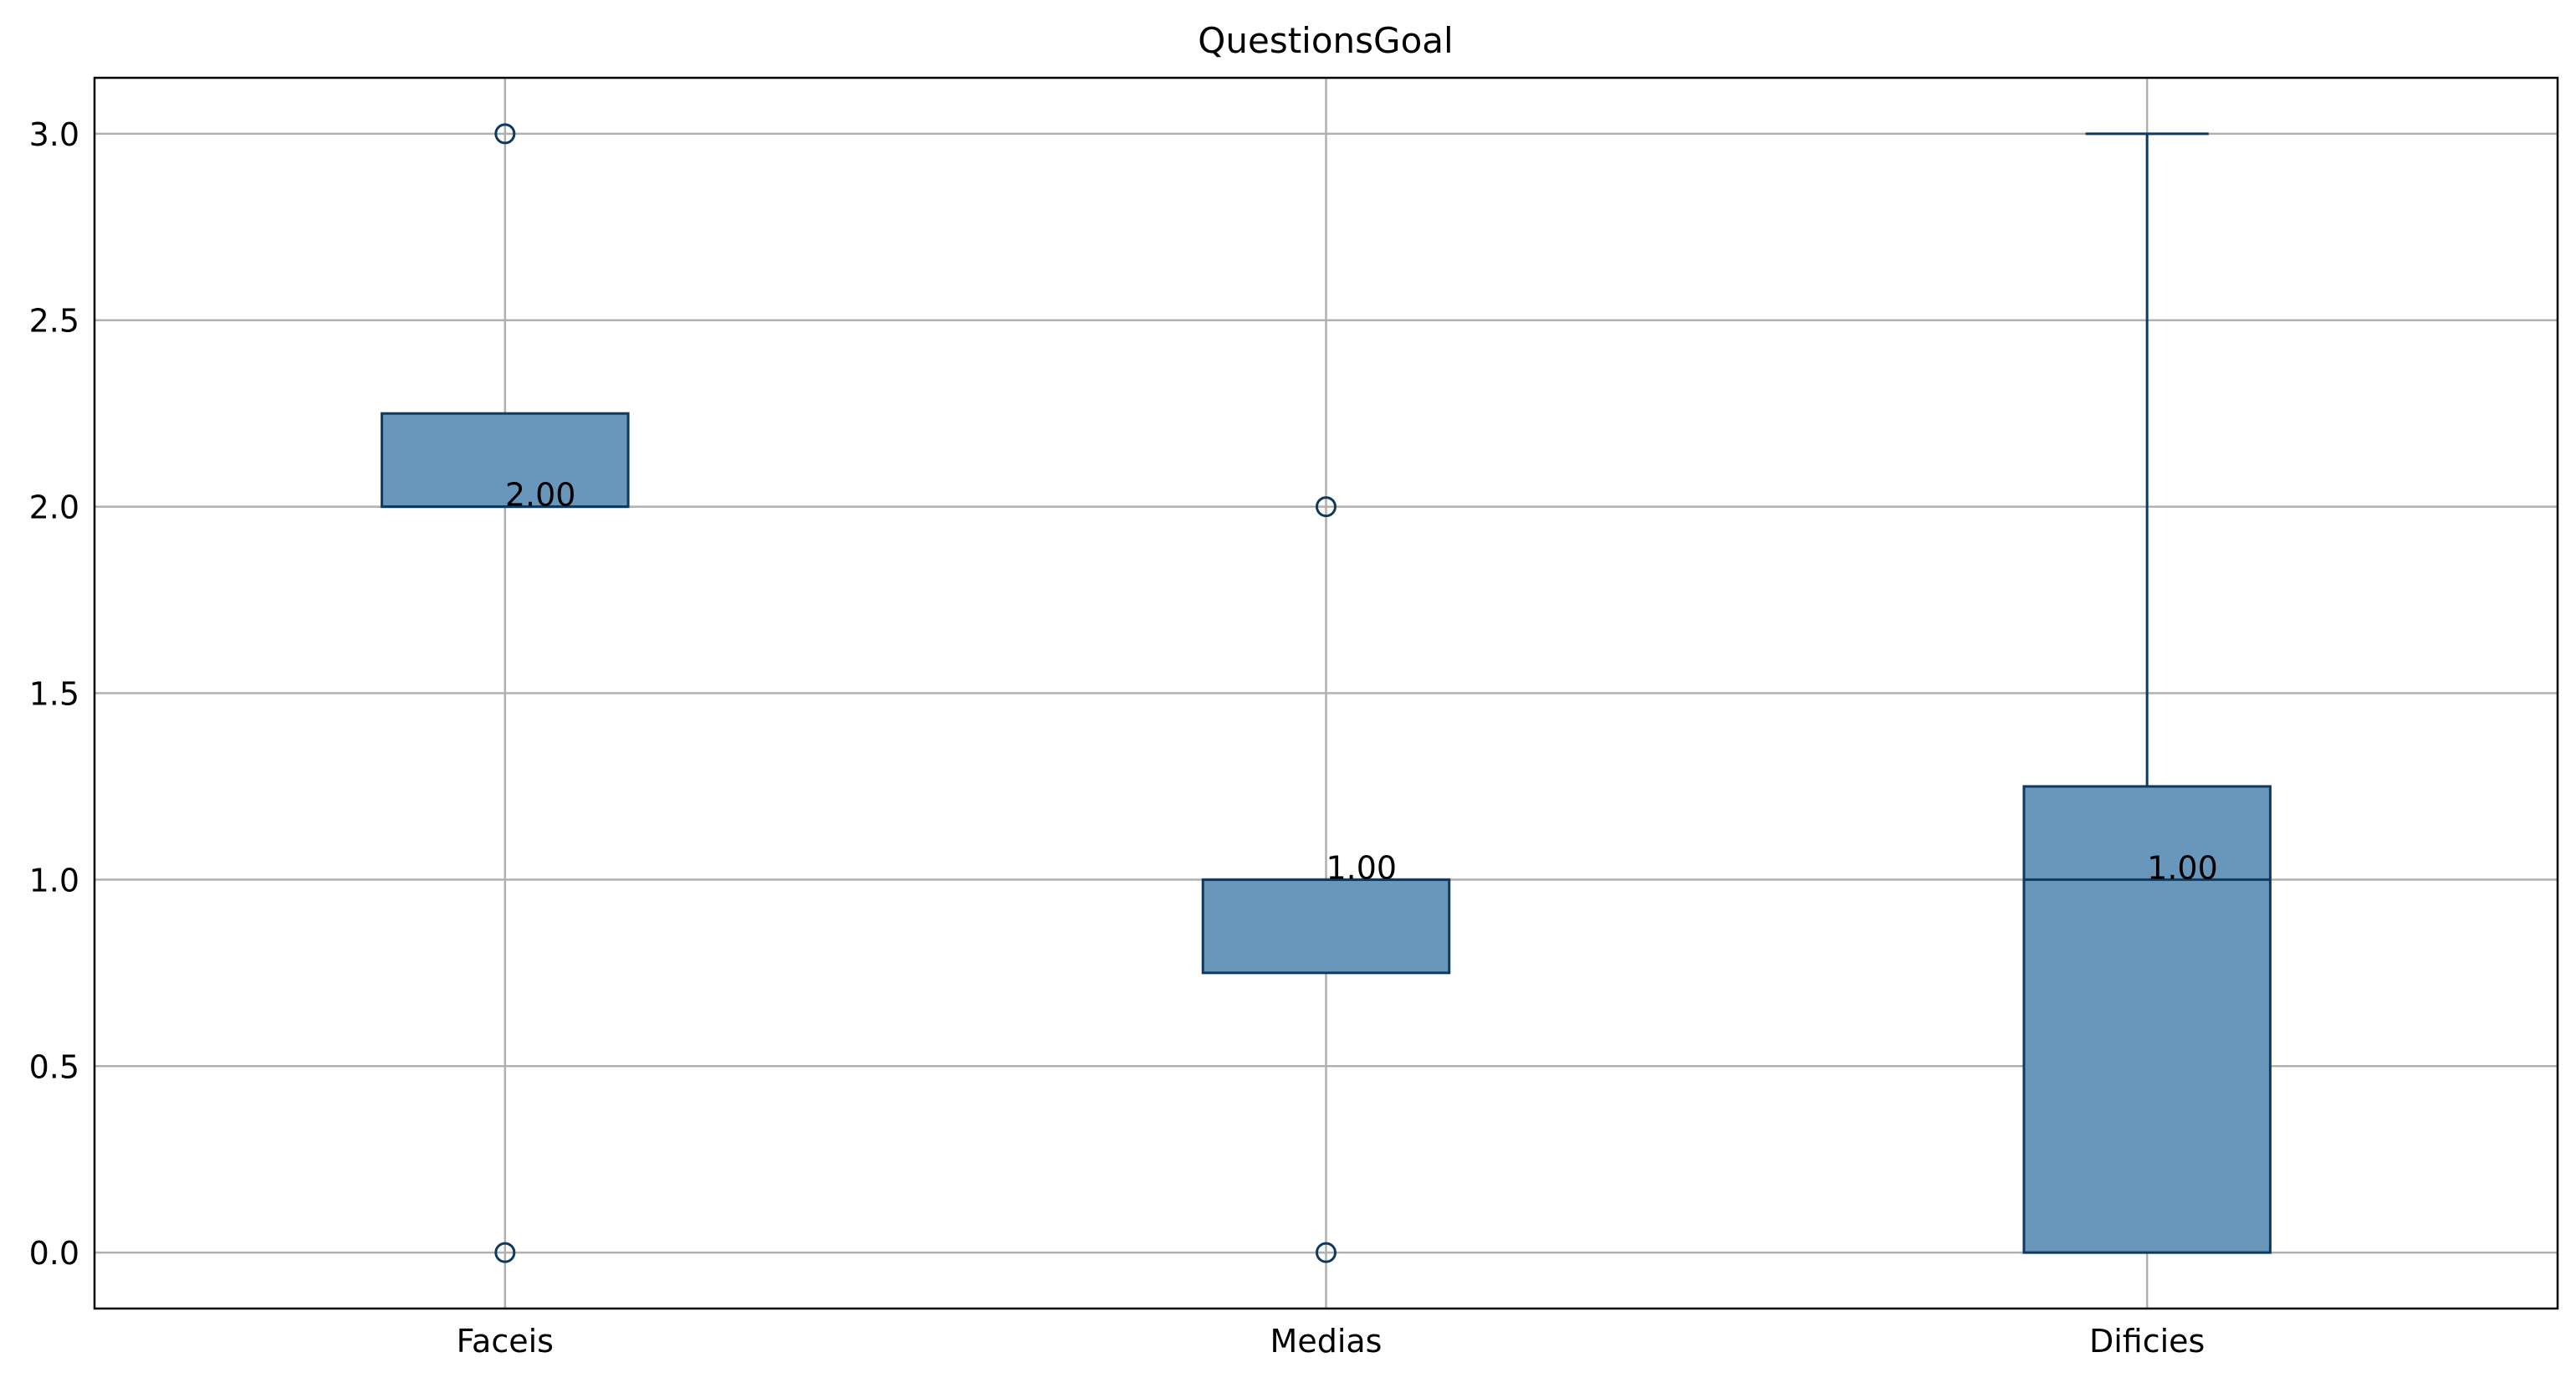  Describe the element at coordinates (54, 881) in the screenshot. I see `y-tick-label: 1.0` at that location.